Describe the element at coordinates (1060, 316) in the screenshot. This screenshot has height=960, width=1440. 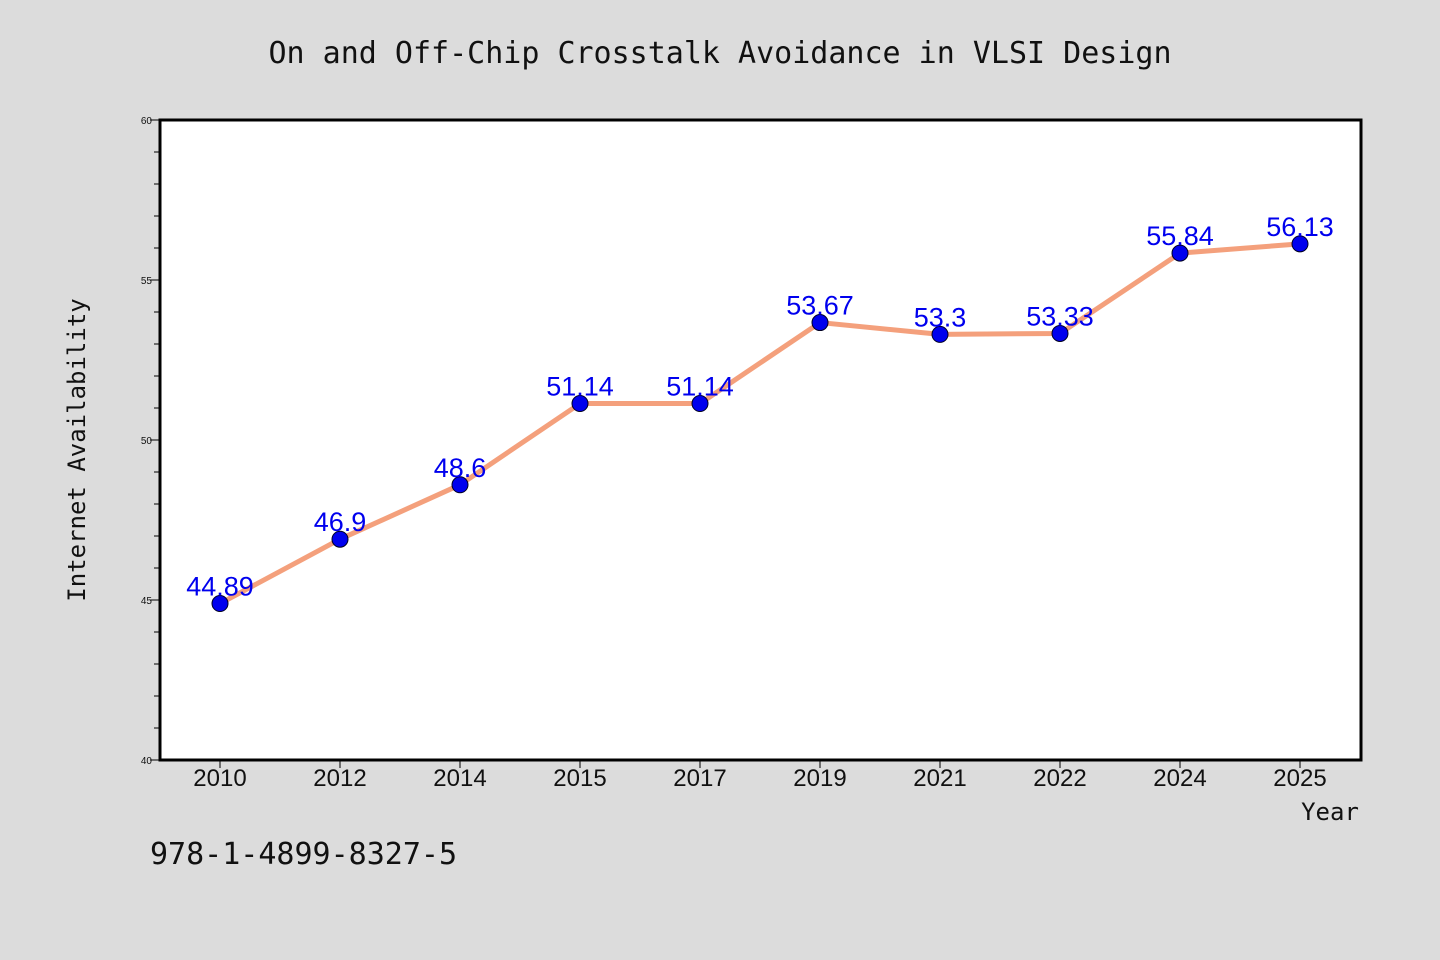
I see `data-label: 53.33` at that location.